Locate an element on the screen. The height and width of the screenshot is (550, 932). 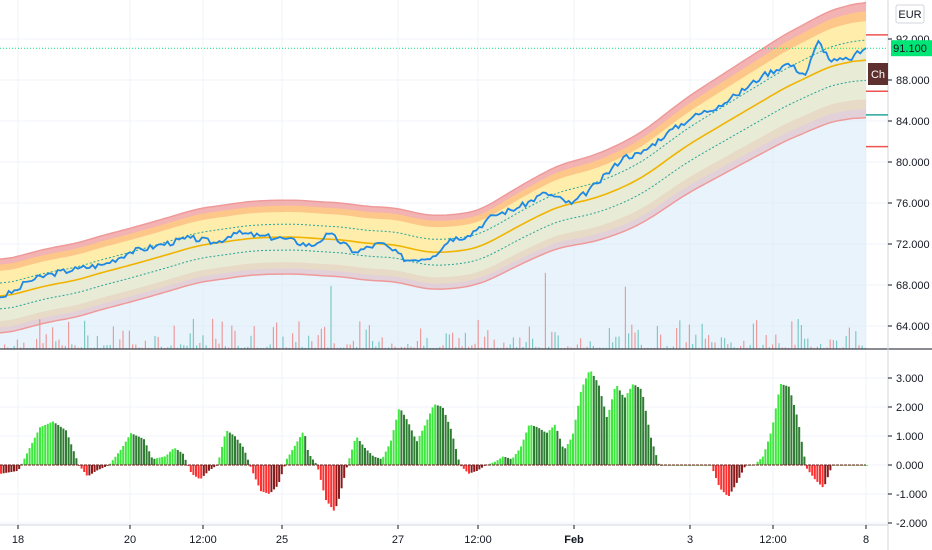
oscillator-tick-label: 0.000 is located at coordinates (910, 466).